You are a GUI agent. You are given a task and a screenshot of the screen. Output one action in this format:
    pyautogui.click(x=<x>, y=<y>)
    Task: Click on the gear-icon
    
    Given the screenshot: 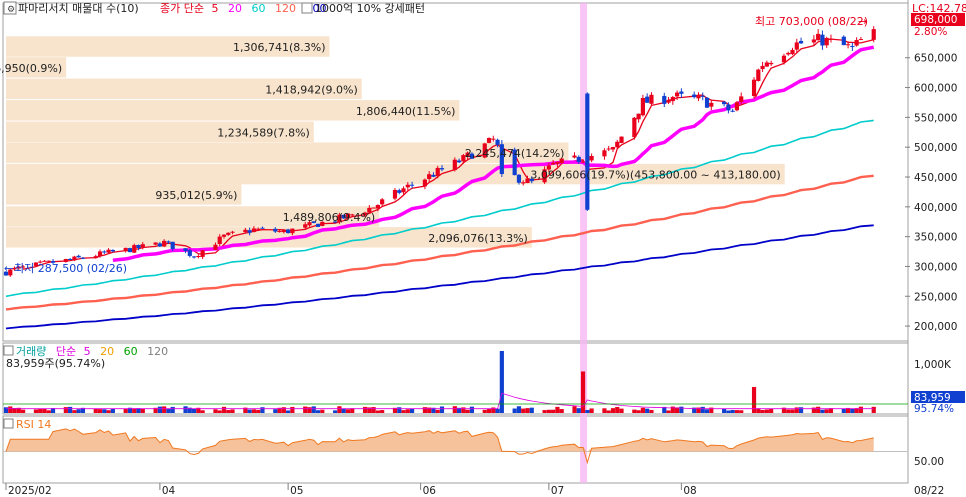 What is the action you would take?
    pyautogui.click(x=10, y=8)
    